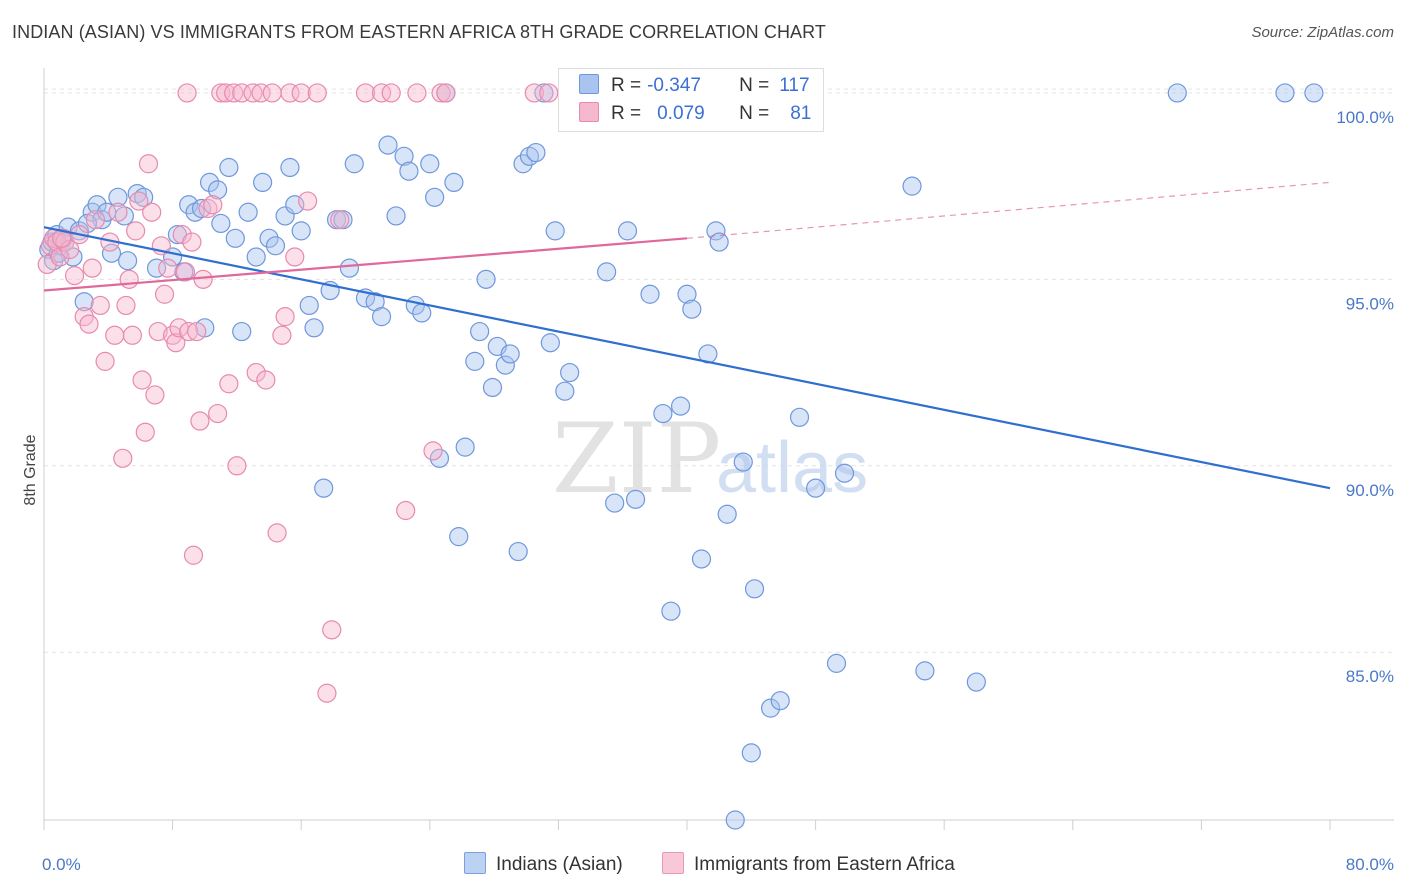 The image size is (1406, 892). Describe the element at coordinates (824, 864) in the screenshot. I see `legend-label: Immigrants from Eastern Africa` at that location.